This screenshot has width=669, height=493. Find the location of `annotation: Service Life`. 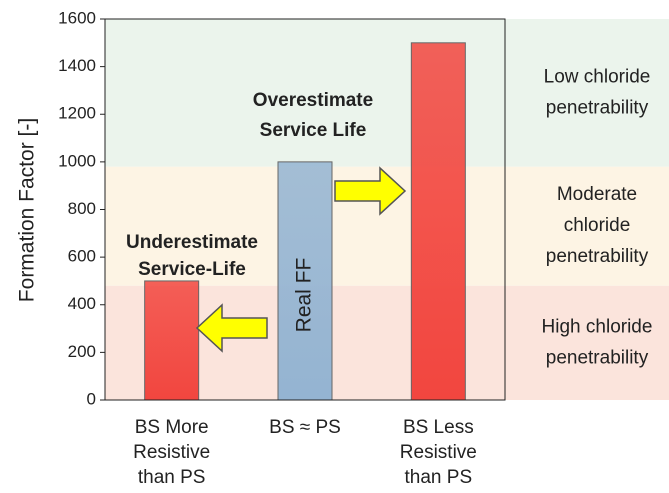

annotation: Service Life is located at coordinates (313, 130).